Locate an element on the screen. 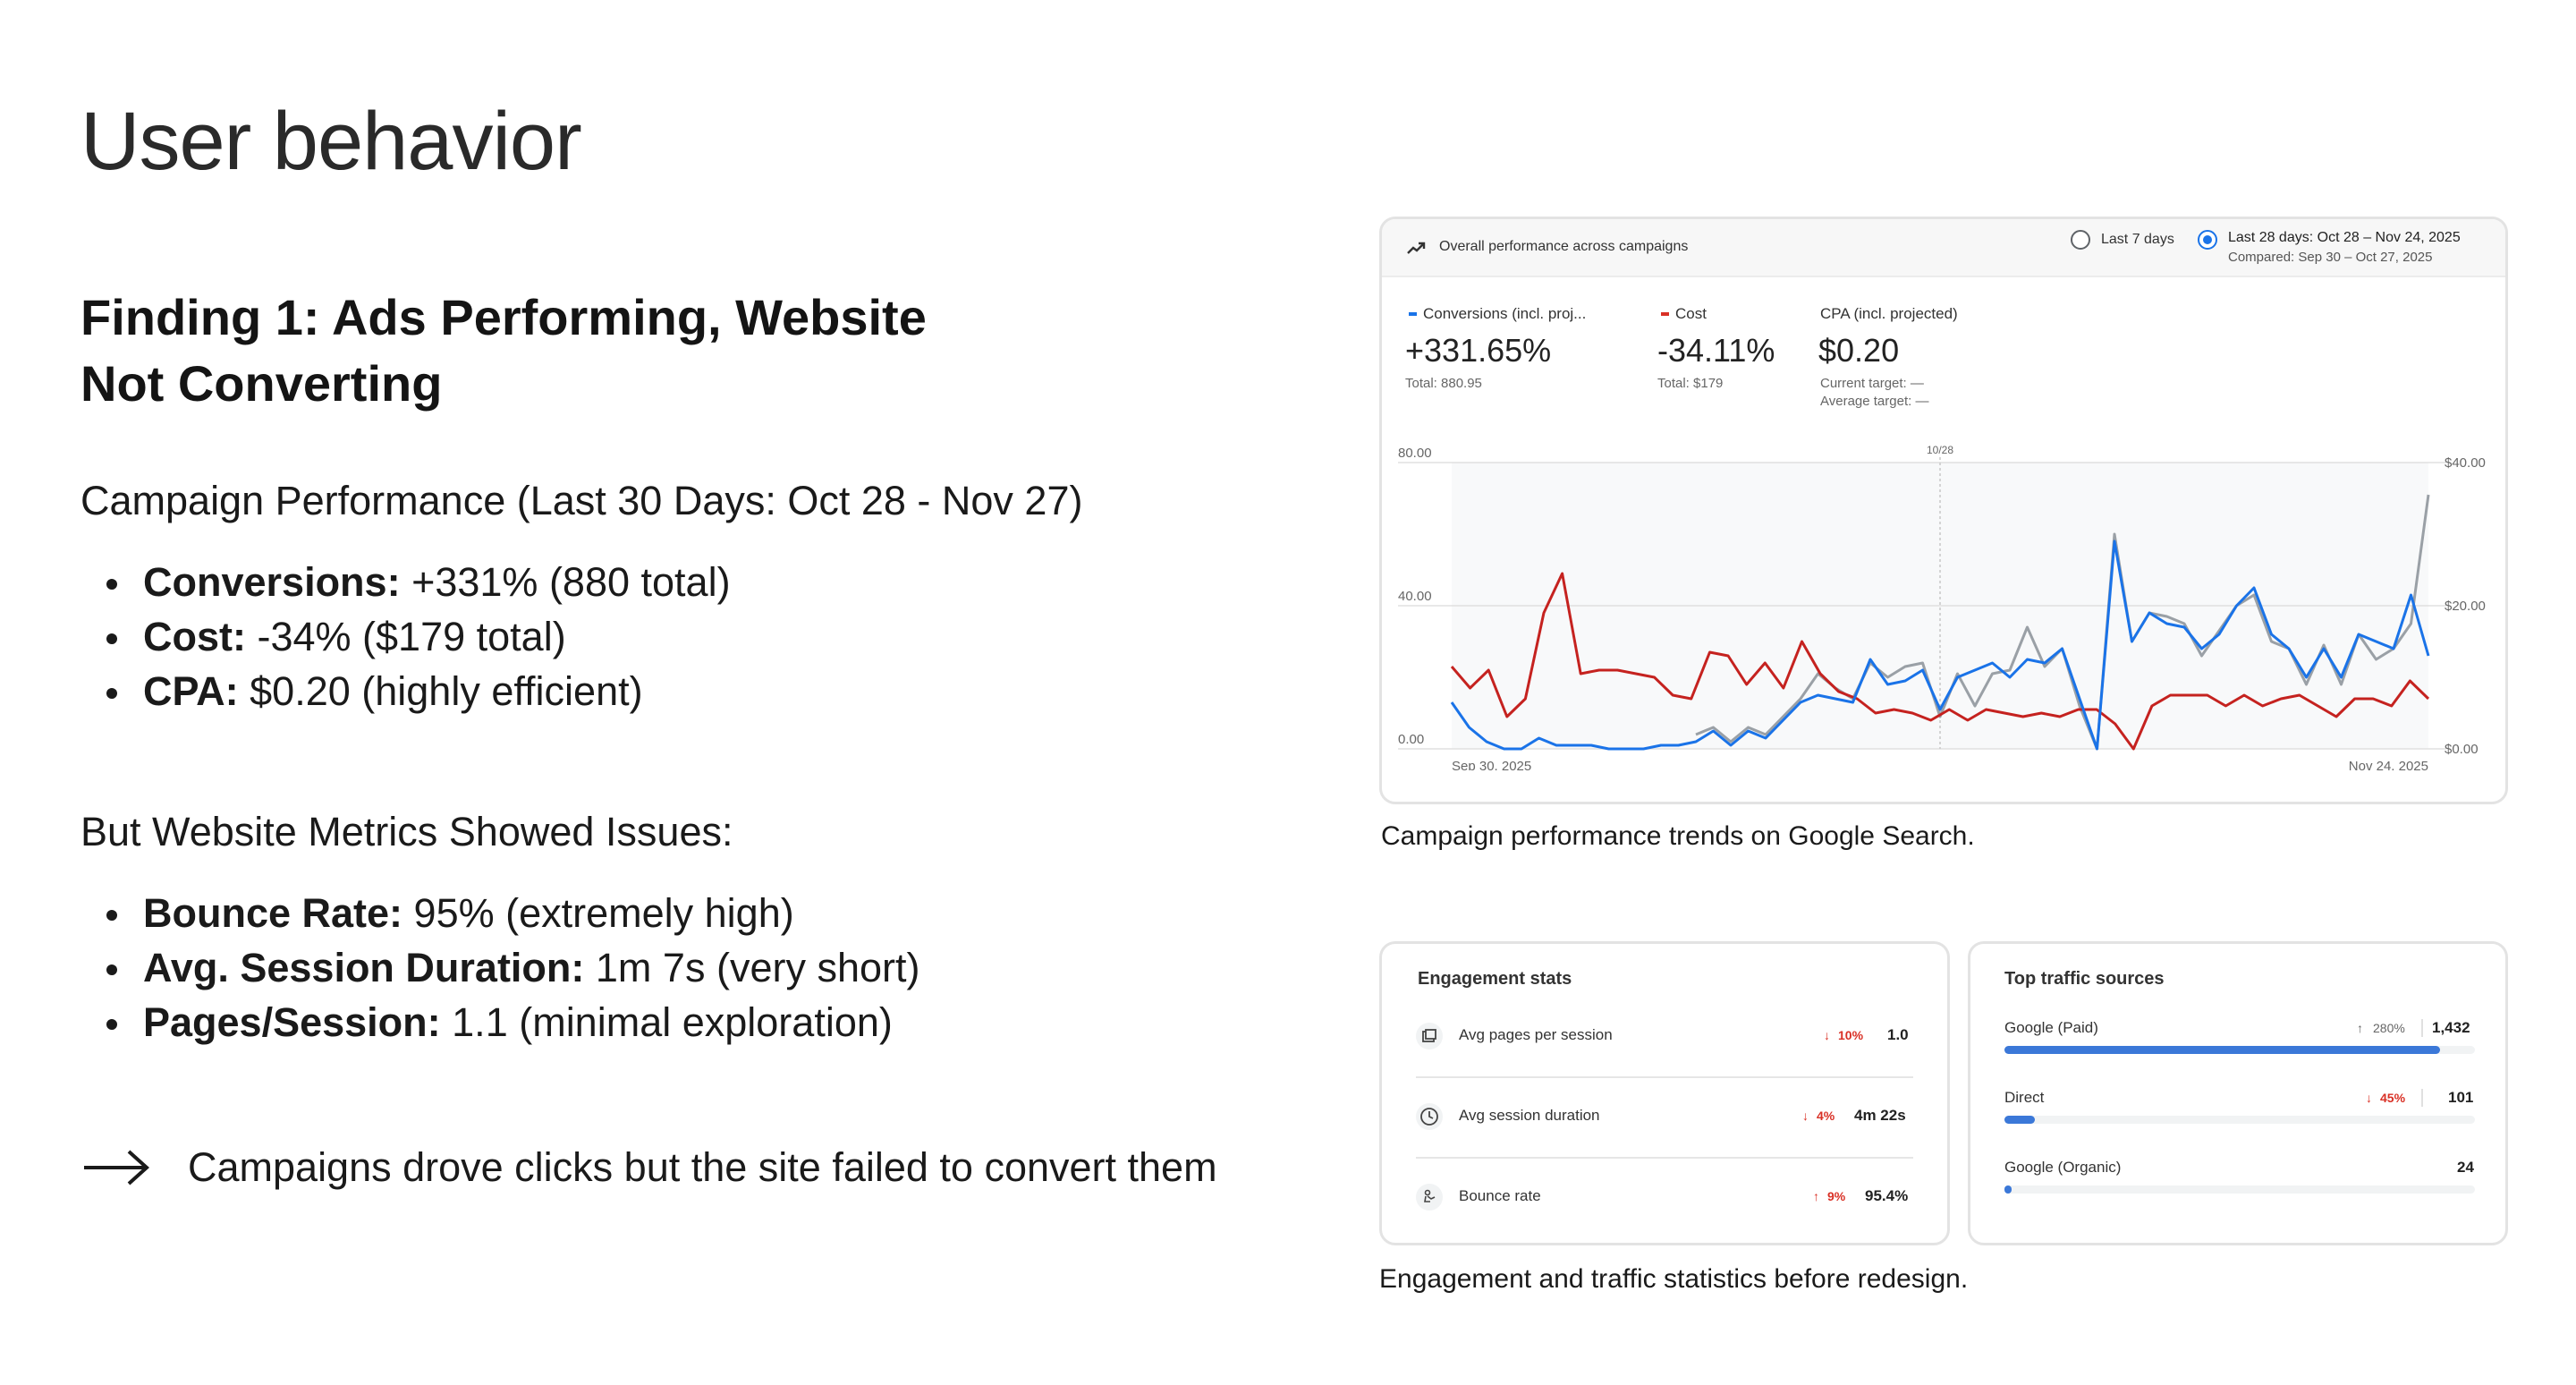  traffic-card-title: Top traffic sources is located at coordinates (2084, 979).